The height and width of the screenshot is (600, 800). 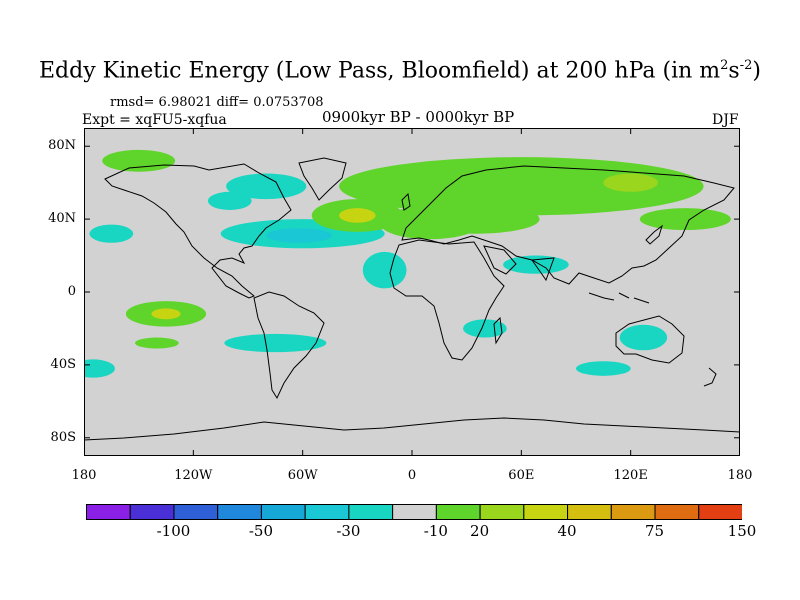 What do you see at coordinates (63, 364) in the screenshot?
I see `y-axis-label: 40S` at bounding box center [63, 364].